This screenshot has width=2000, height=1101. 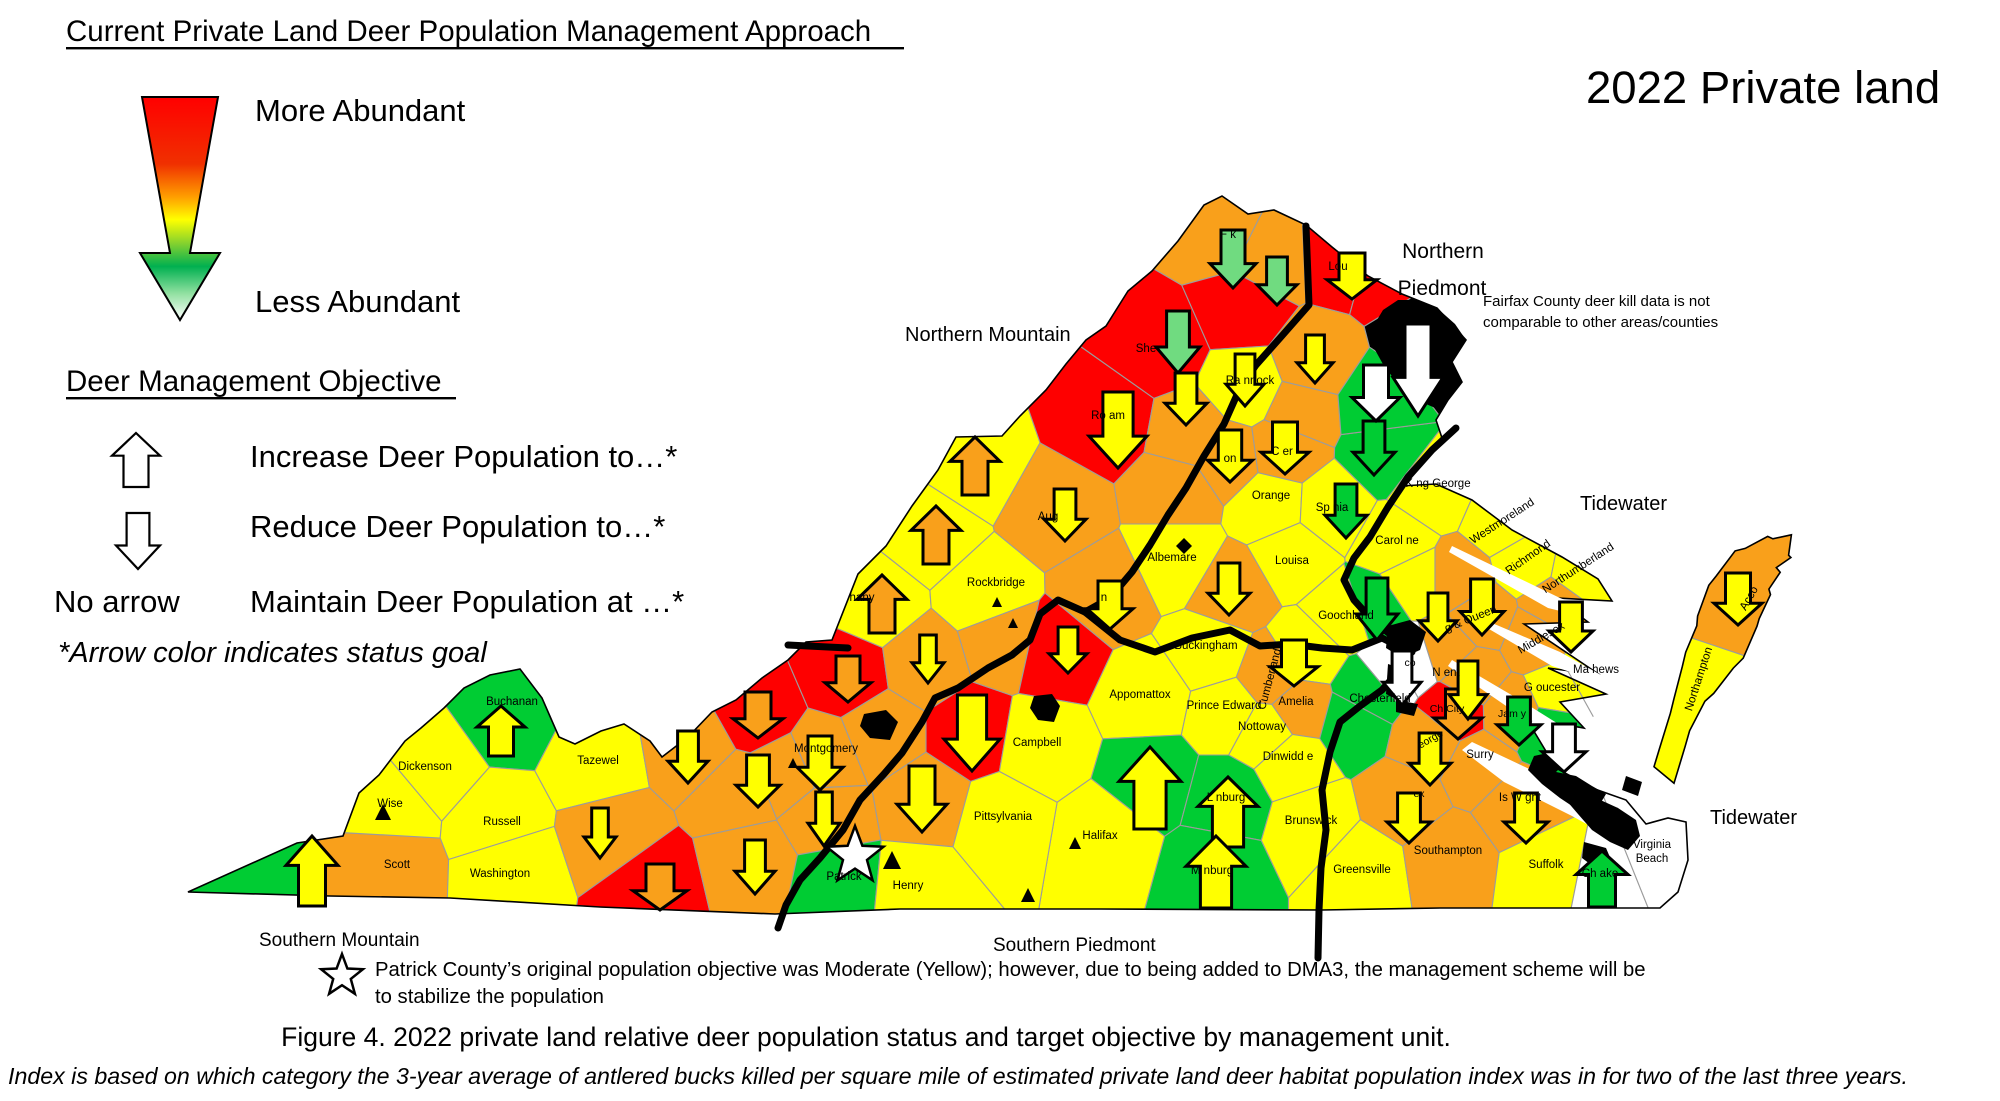 What do you see at coordinates (467, 601) in the screenshot?
I see `svg-text: Maintain Deer Population at …*` at bounding box center [467, 601].